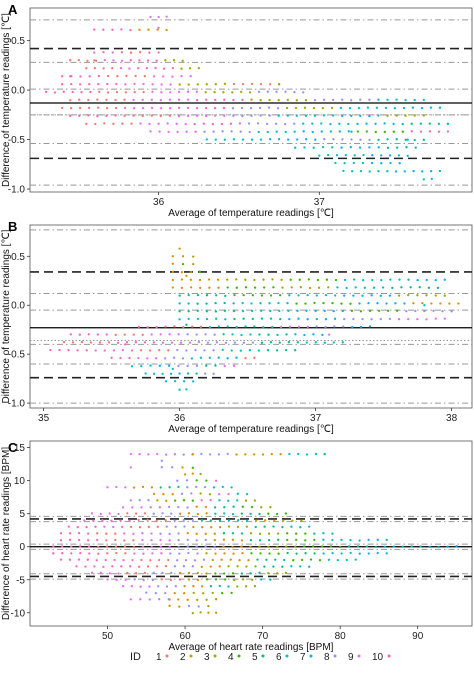 The width and height of the screenshot is (474, 674). What do you see at coordinates (159, 657) in the screenshot?
I see `legend-label: 1` at bounding box center [159, 657].